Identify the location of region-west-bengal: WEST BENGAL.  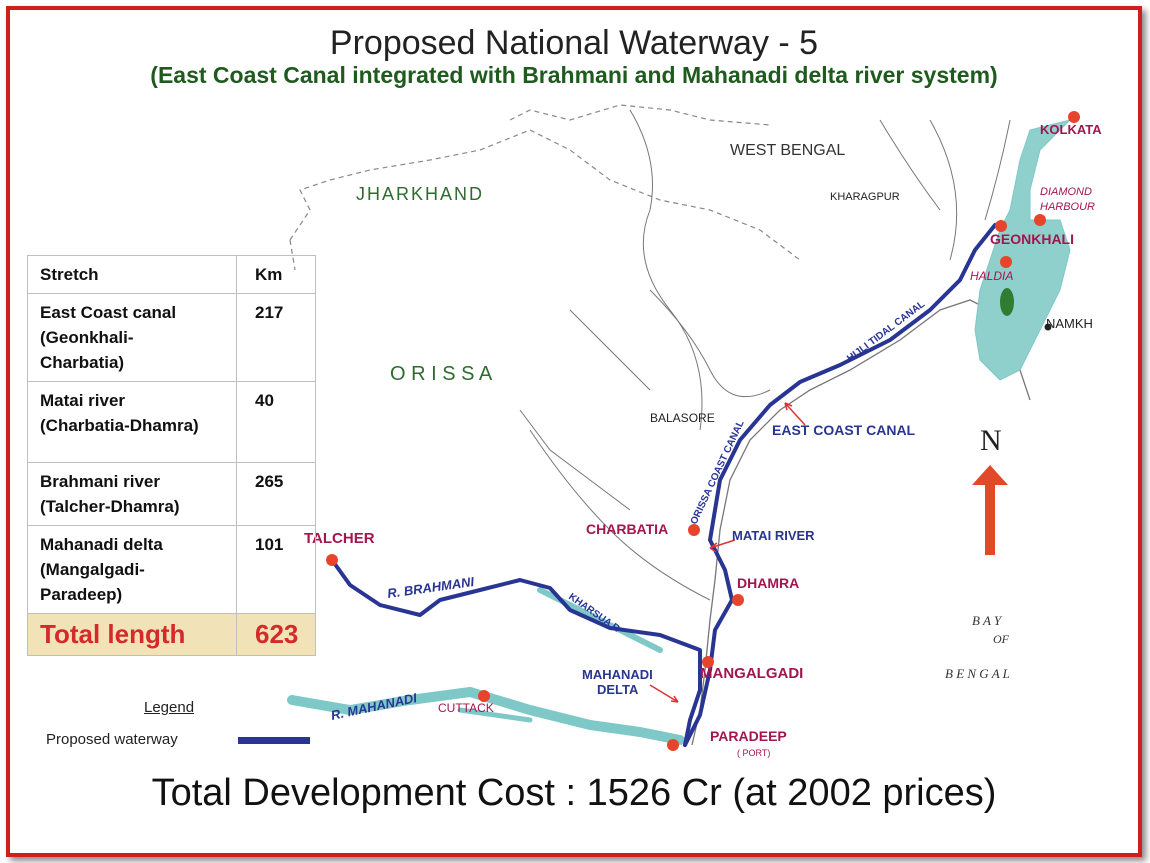
(787, 150).